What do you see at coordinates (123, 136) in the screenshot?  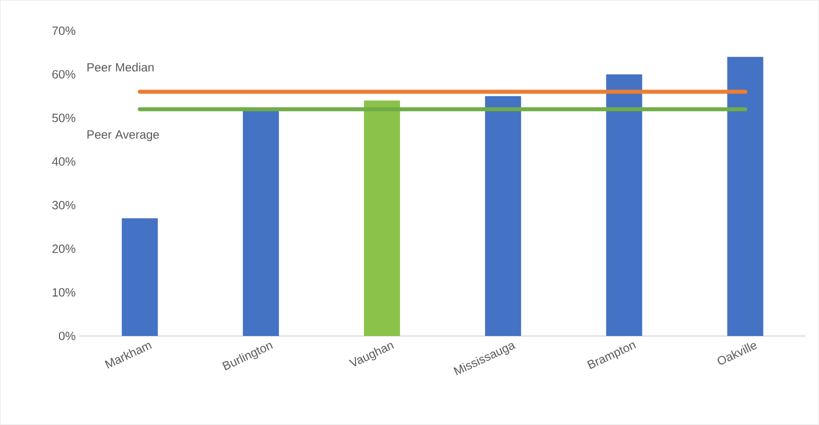 I see `ref-line-label: Peer Average` at bounding box center [123, 136].